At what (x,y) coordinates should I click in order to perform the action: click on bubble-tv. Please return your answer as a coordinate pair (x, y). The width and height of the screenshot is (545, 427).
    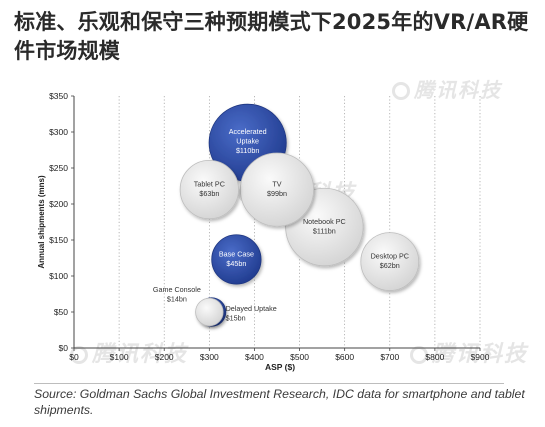
    Looking at the image, I should click on (277, 189).